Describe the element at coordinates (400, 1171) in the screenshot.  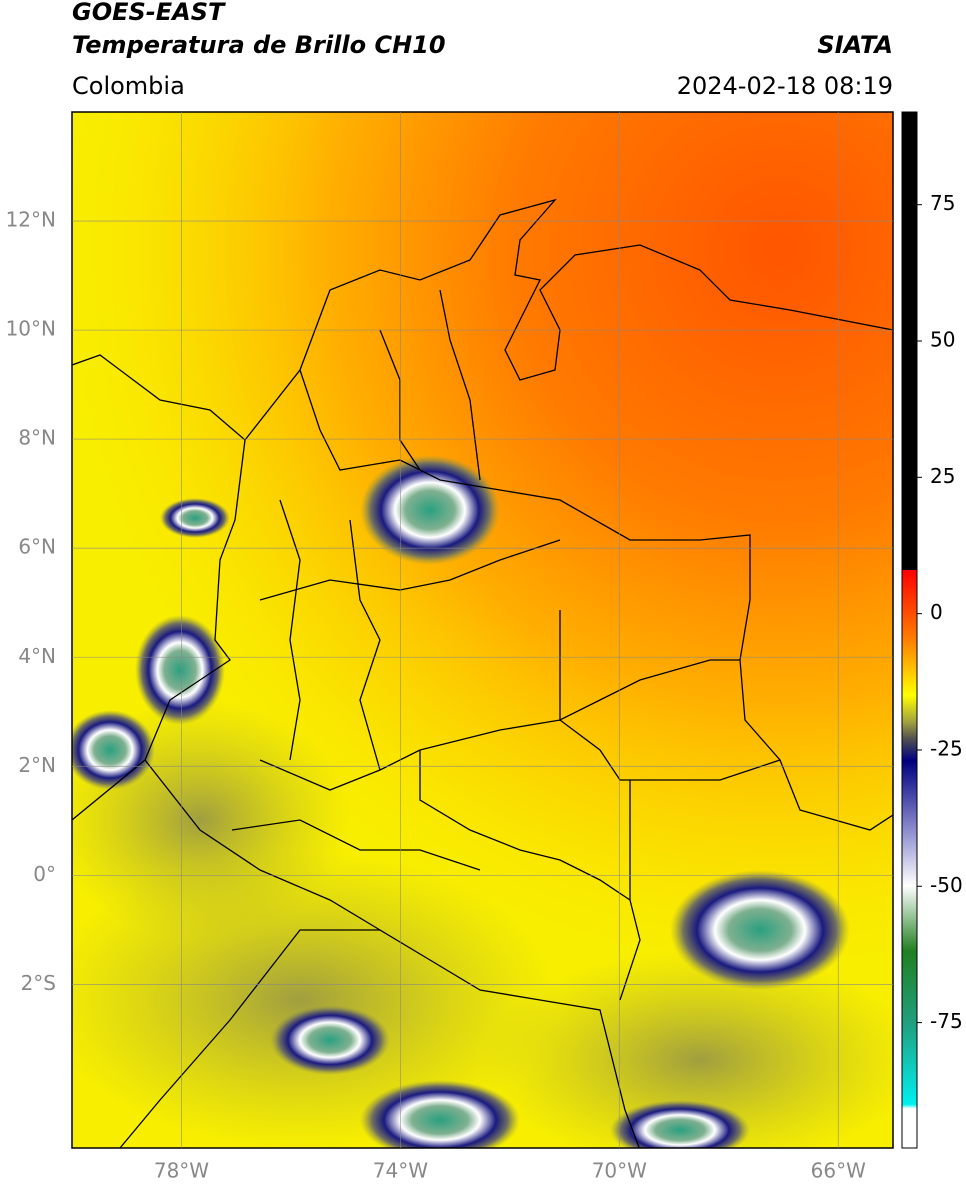
I see `x-tick-label: 74°W` at that location.